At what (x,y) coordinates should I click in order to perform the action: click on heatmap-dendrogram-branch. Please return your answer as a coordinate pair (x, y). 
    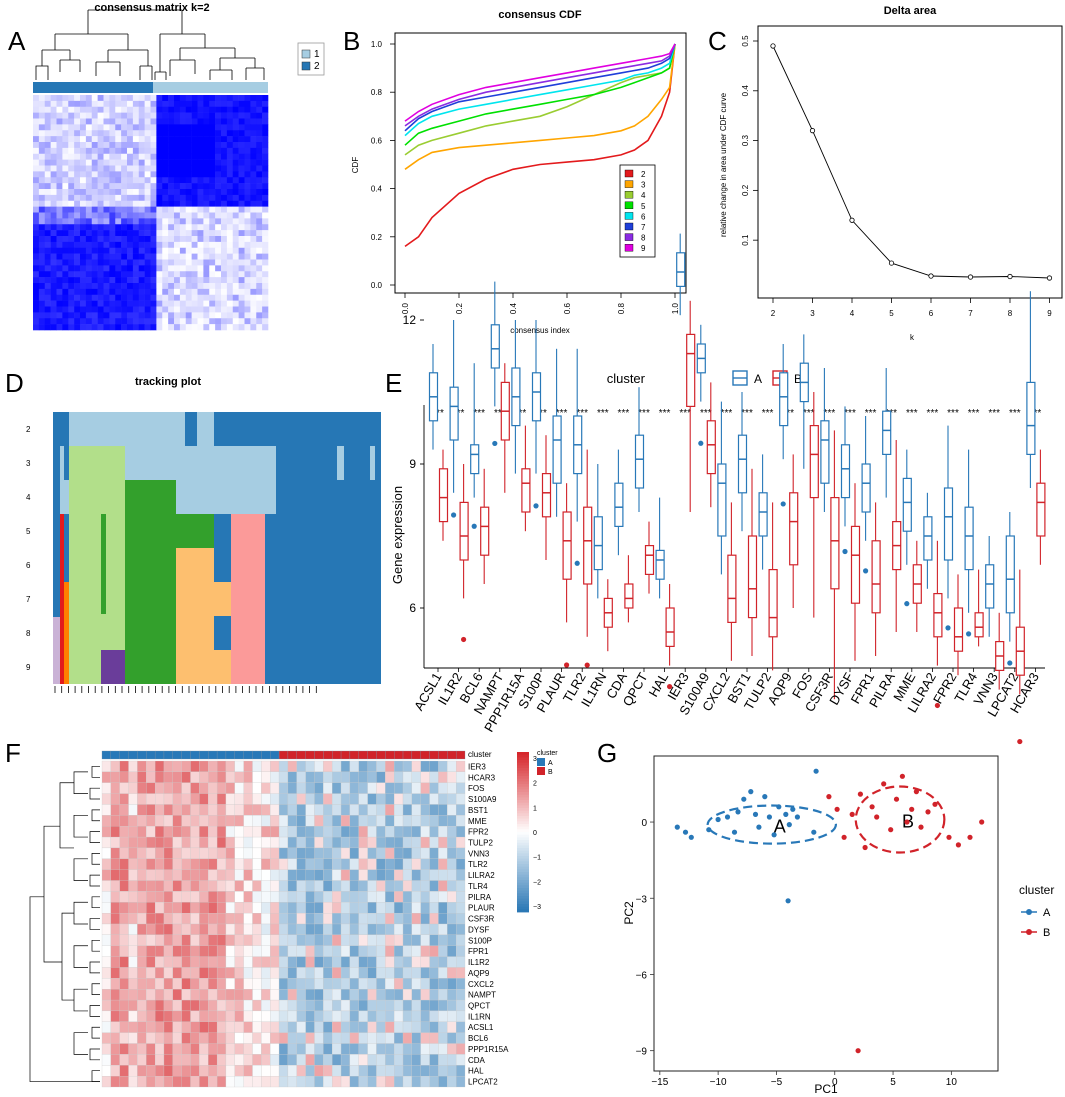
    Looking at the image, I should click on (95, 772).